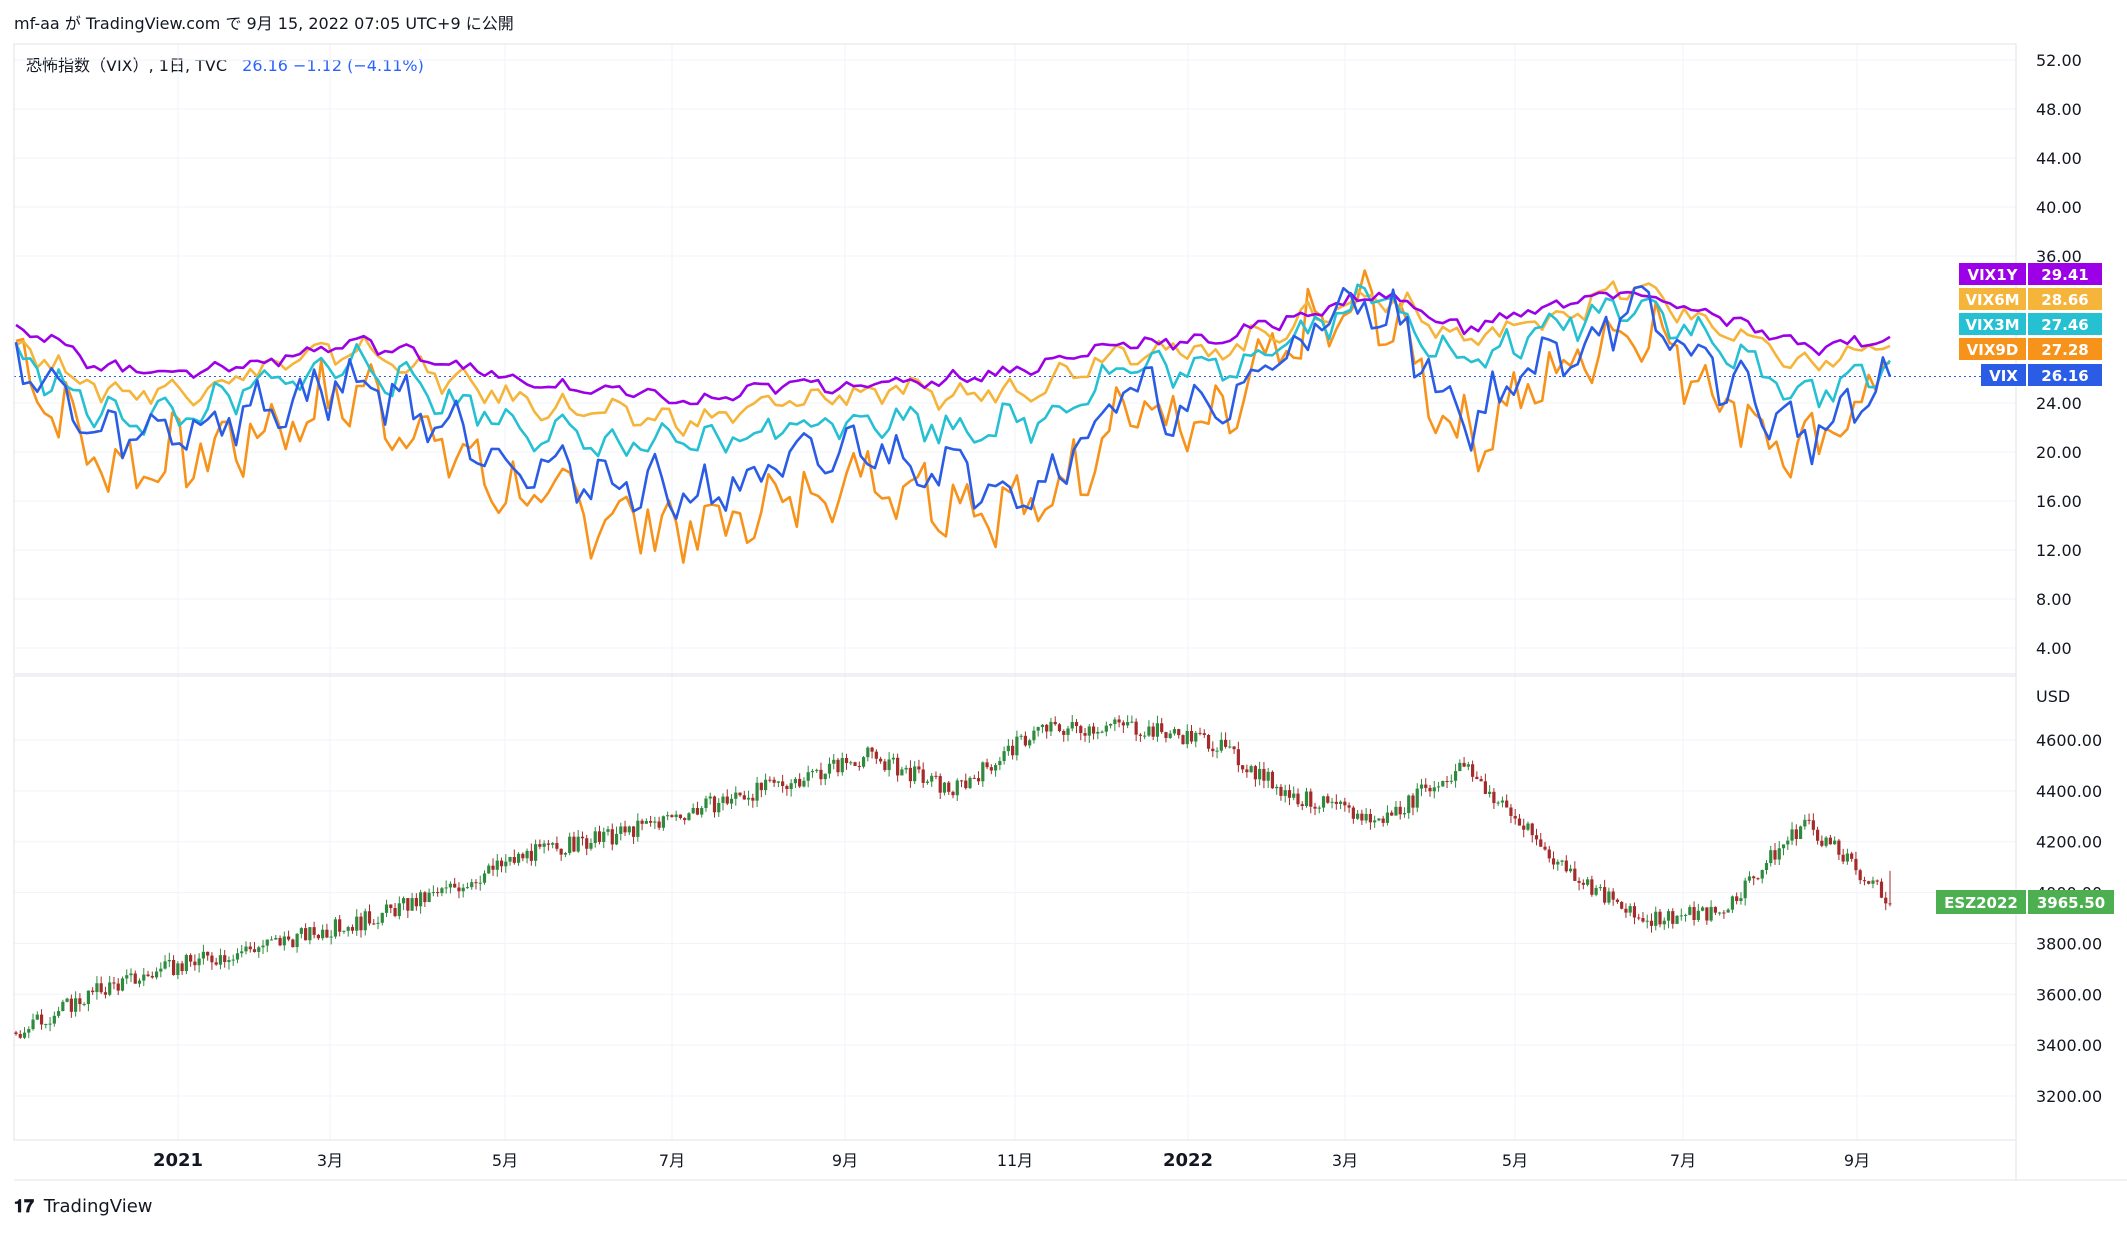  What do you see at coordinates (672, 1160) in the screenshot?
I see `time-tick-label: 7月` at bounding box center [672, 1160].